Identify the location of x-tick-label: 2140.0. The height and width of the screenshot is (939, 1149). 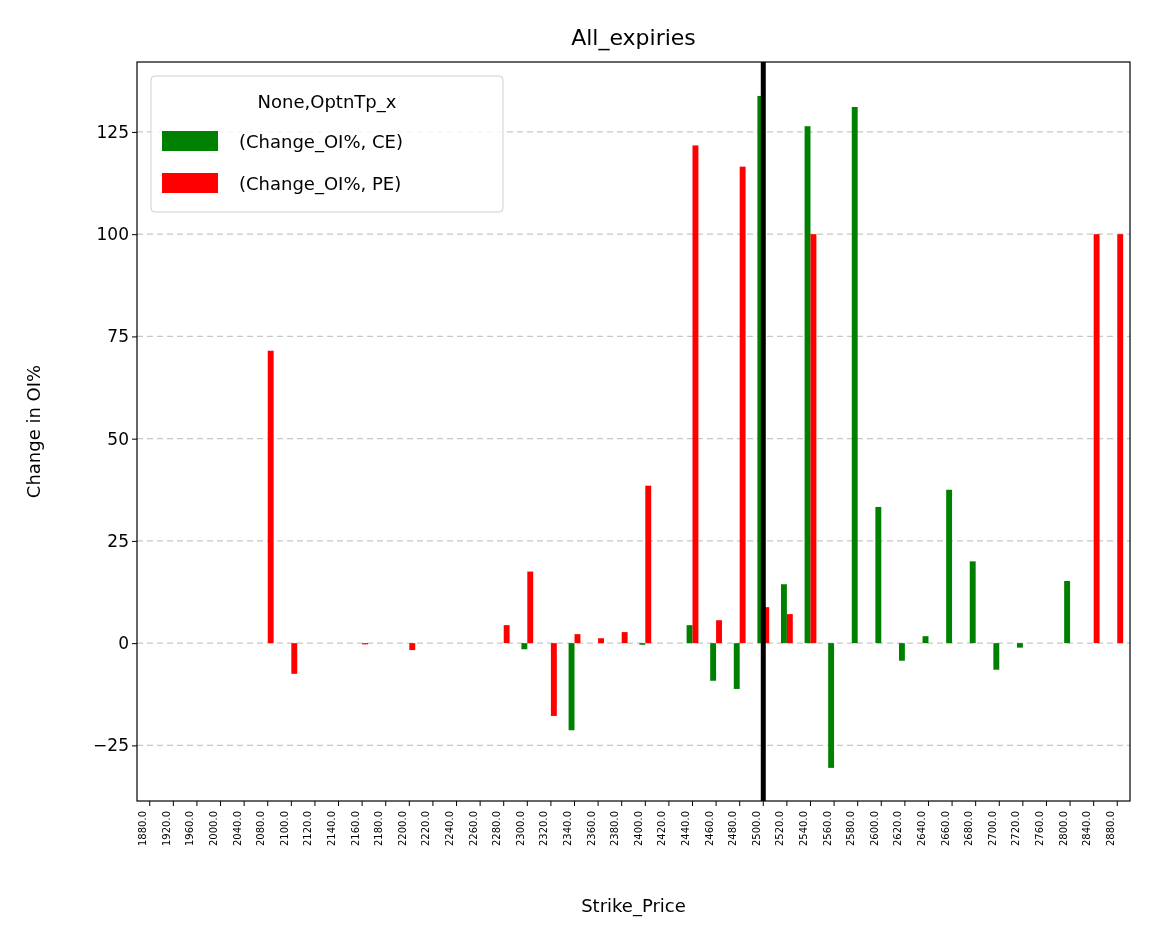
(332, 828).